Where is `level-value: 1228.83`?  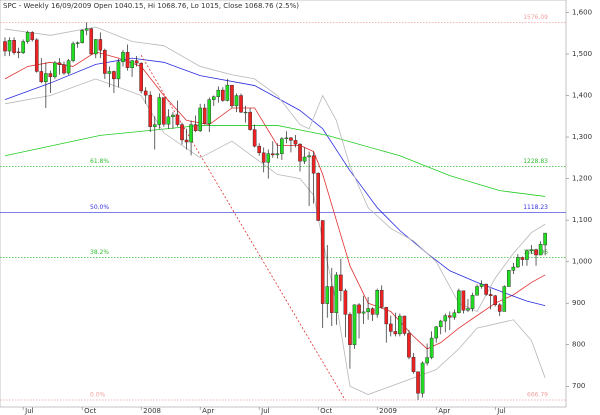
level-value: 1228.83 is located at coordinates (535, 161).